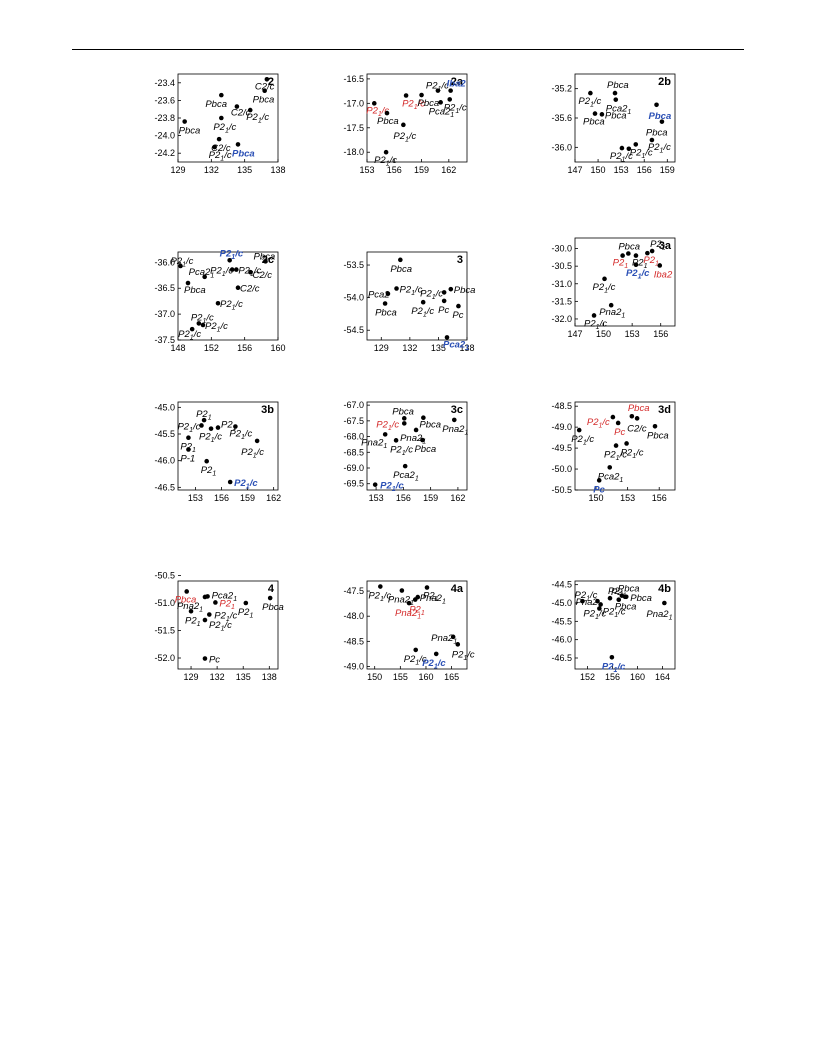  Describe the element at coordinates (561, 118) in the screenshot. I see `y-tick-label: -35.6` at that location.